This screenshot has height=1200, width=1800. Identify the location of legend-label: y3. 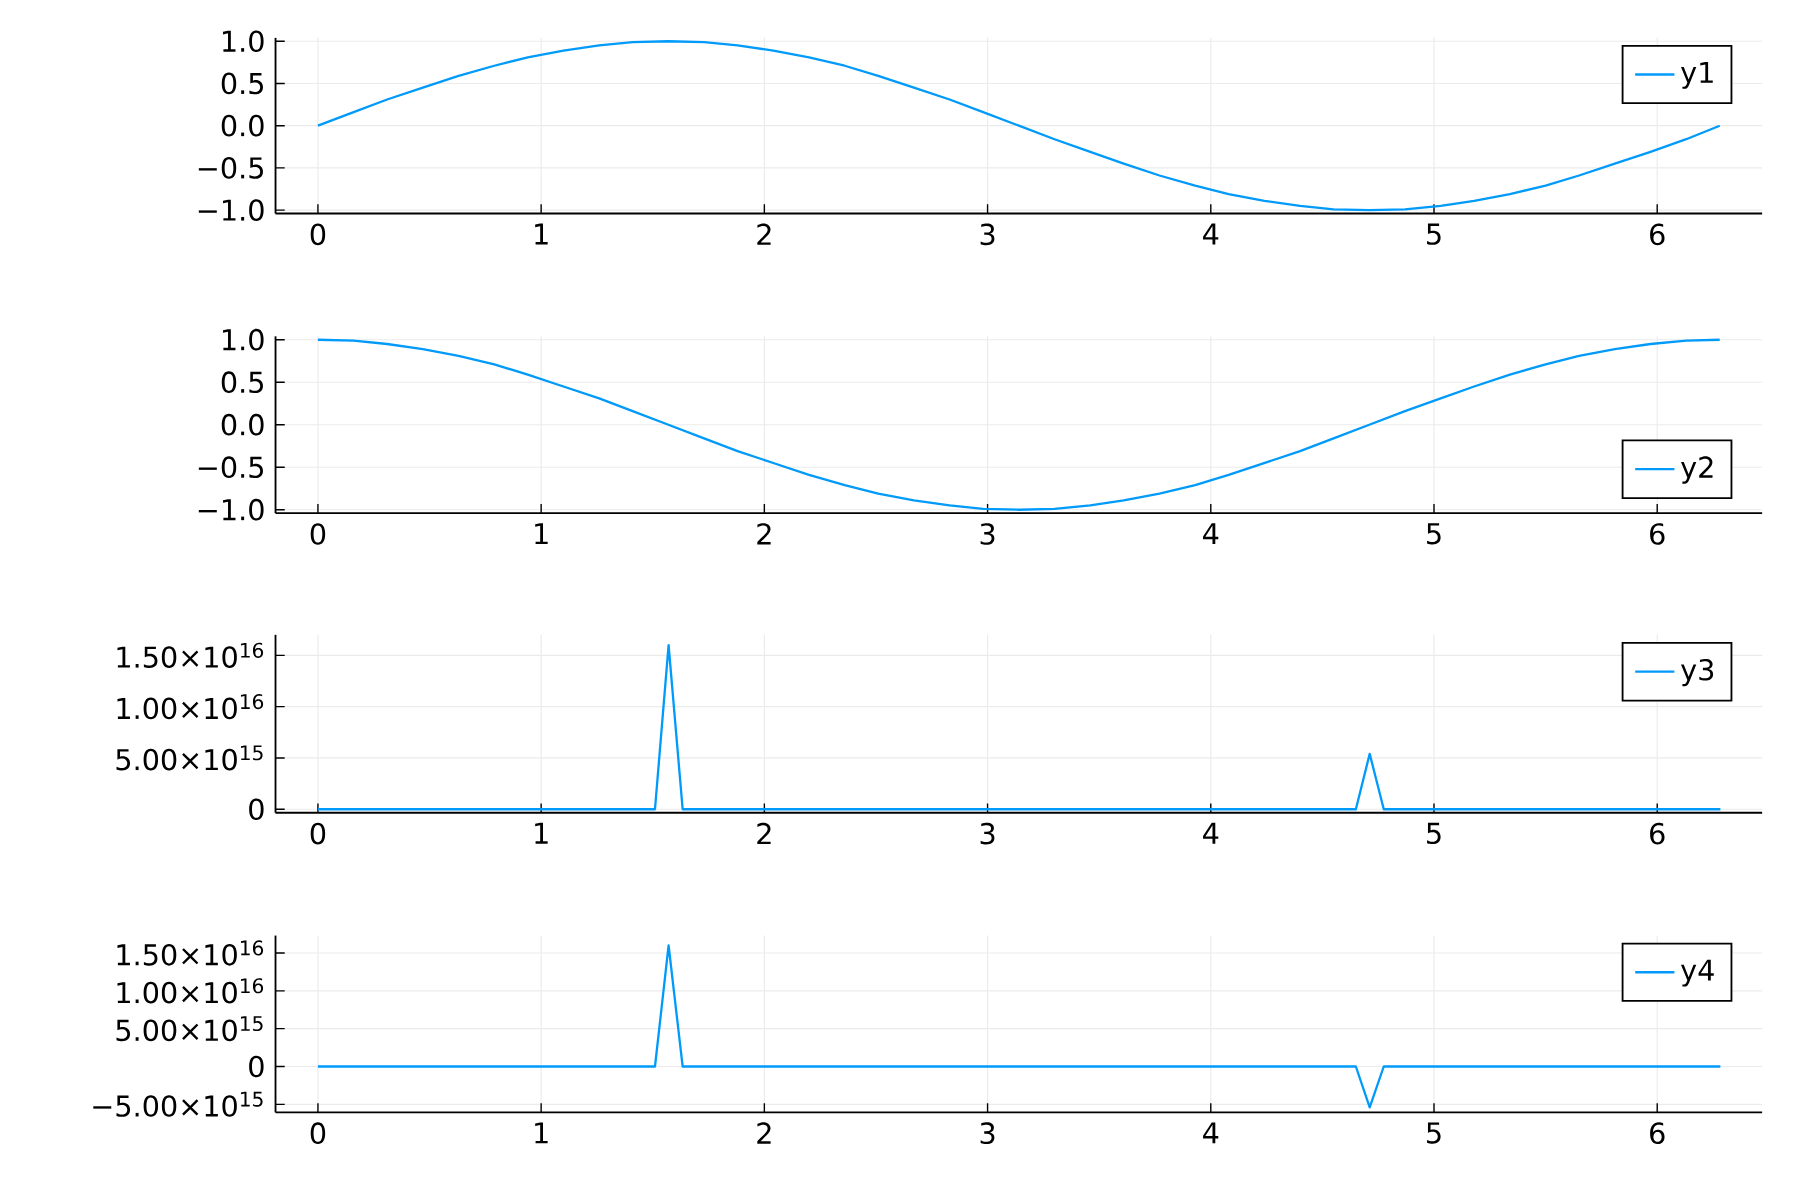
(1697, 673).